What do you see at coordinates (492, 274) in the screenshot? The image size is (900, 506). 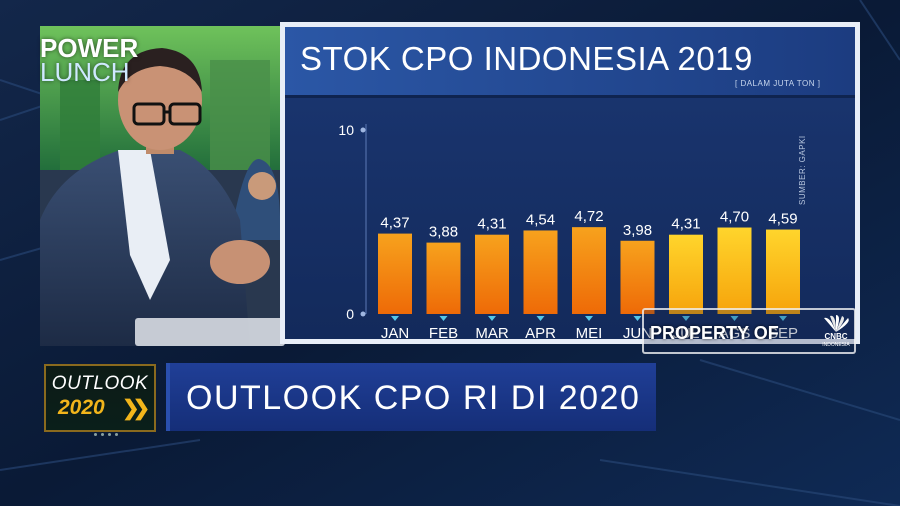 I see `bar-mar` at bounding box center [492, 274].